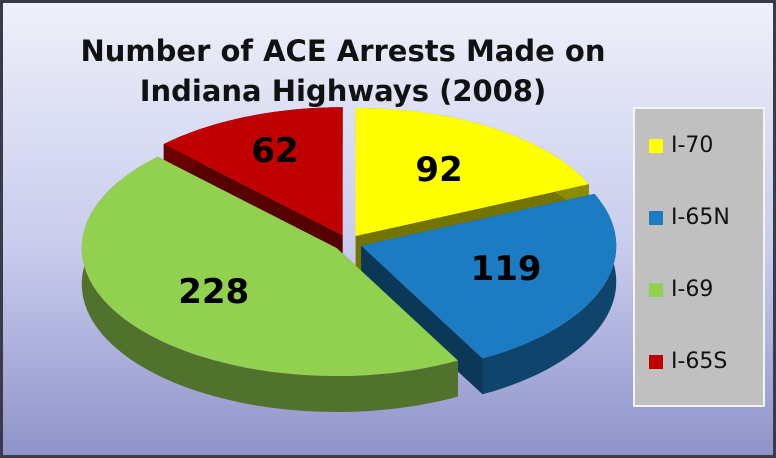  I want to click on legend-entry: I-69, so click(681, 289).